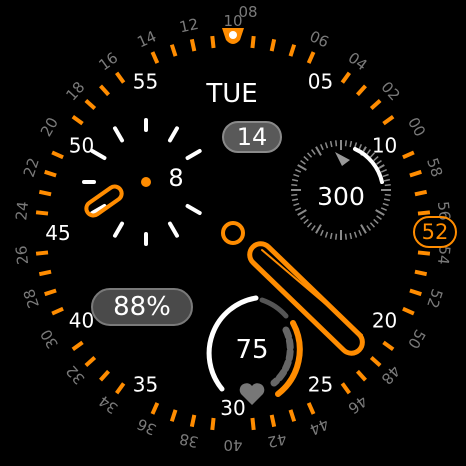 The height and width of the screenshot is (466, 466). What do you see at coordinates (232, 445) in the screenshot?
I see `outer-hour-label: 40` at bounding box center [232, 445].